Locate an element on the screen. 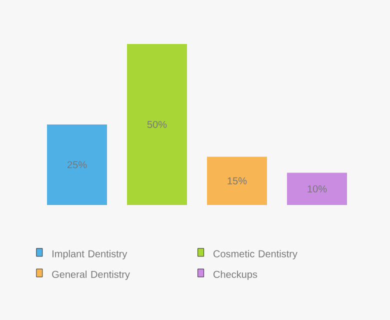 The image size is (390, 320). data-label: 15% is located at coordinates (237, 180).